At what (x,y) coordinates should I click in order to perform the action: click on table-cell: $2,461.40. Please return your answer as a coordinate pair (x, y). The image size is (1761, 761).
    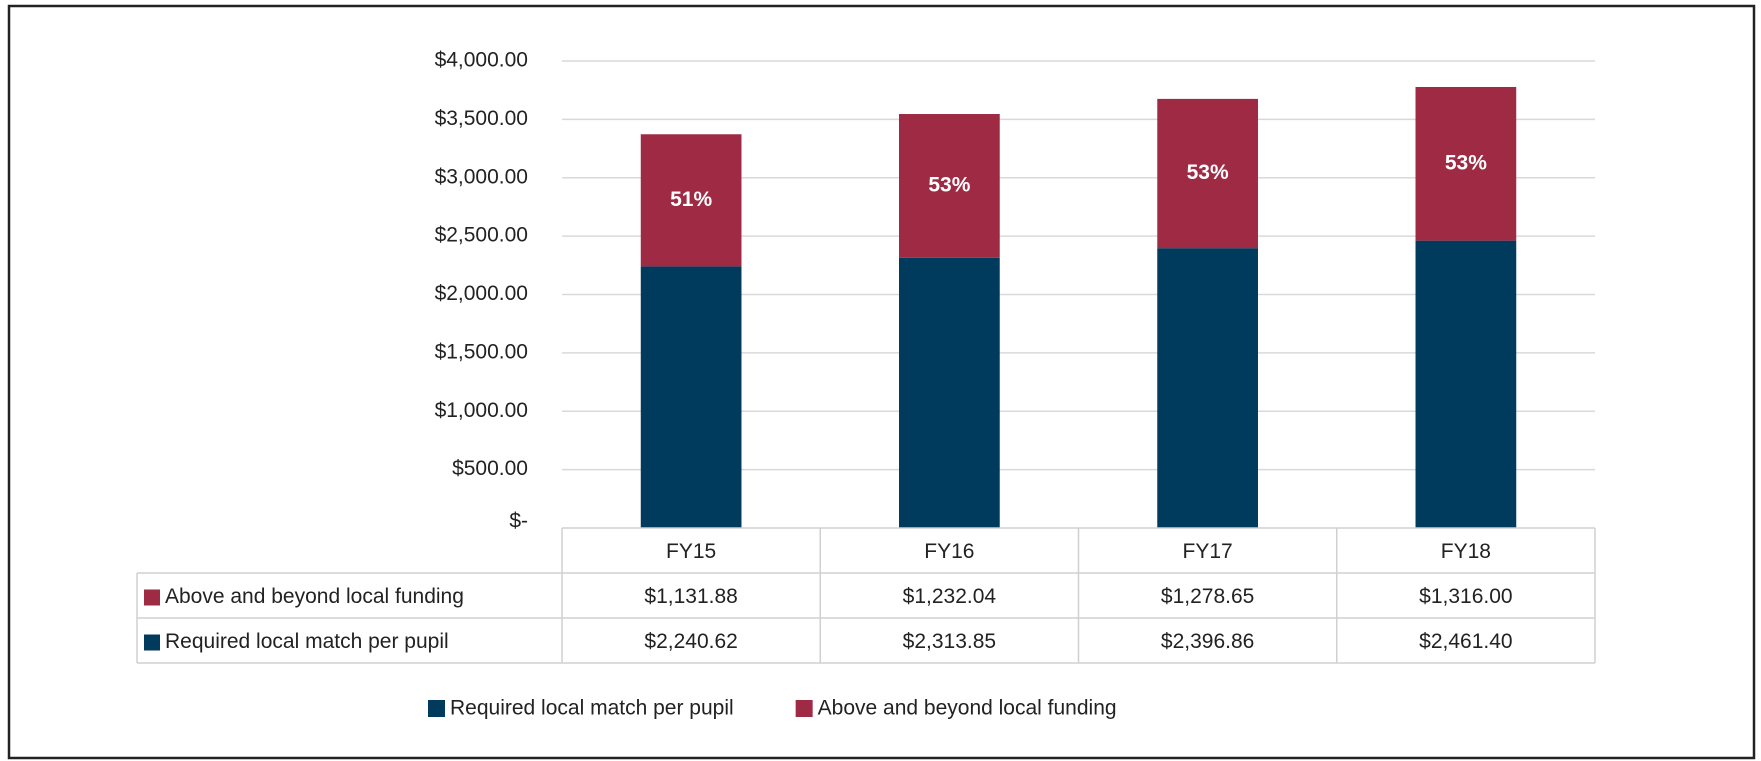
    Looking at the image, I should click on (1465, 641).